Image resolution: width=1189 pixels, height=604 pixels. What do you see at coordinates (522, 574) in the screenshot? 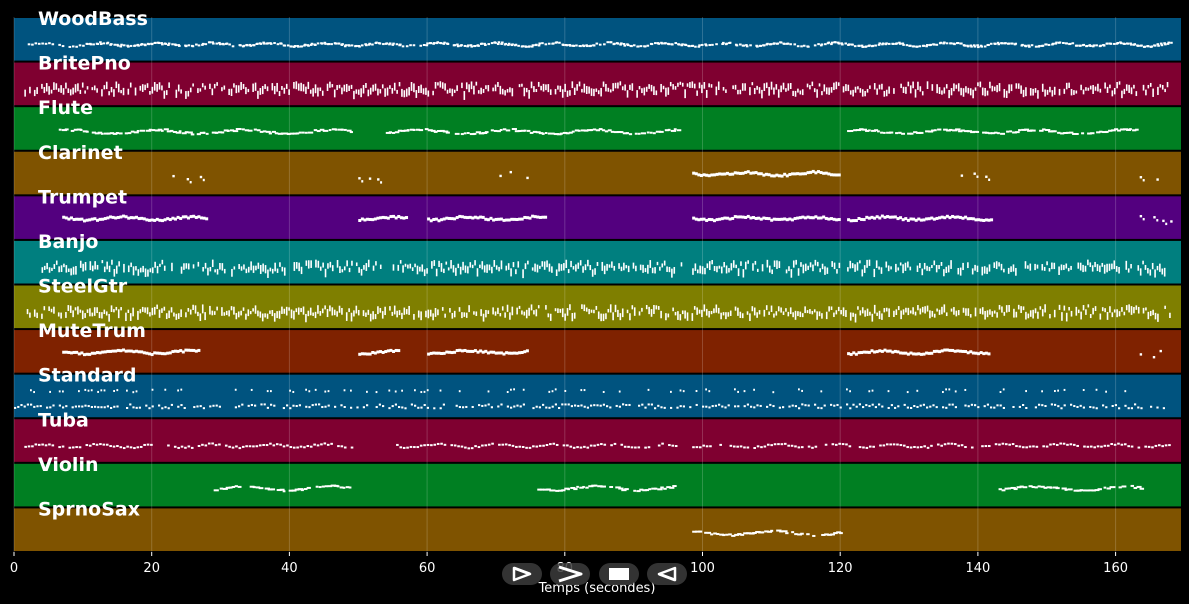
I see `play-selection-button` at bounding box center [522, 574].